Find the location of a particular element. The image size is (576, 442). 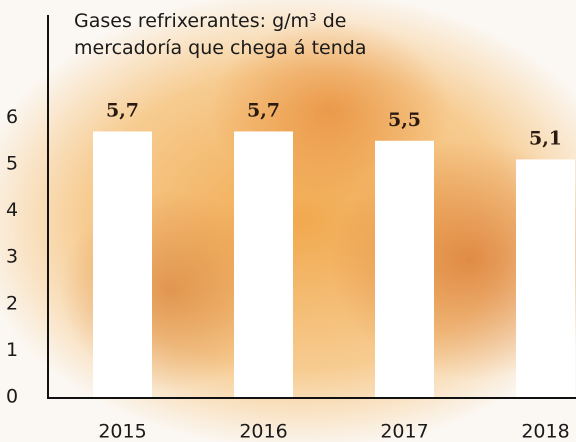

y-tick-label: 3 is located at coordinates (12, 257).